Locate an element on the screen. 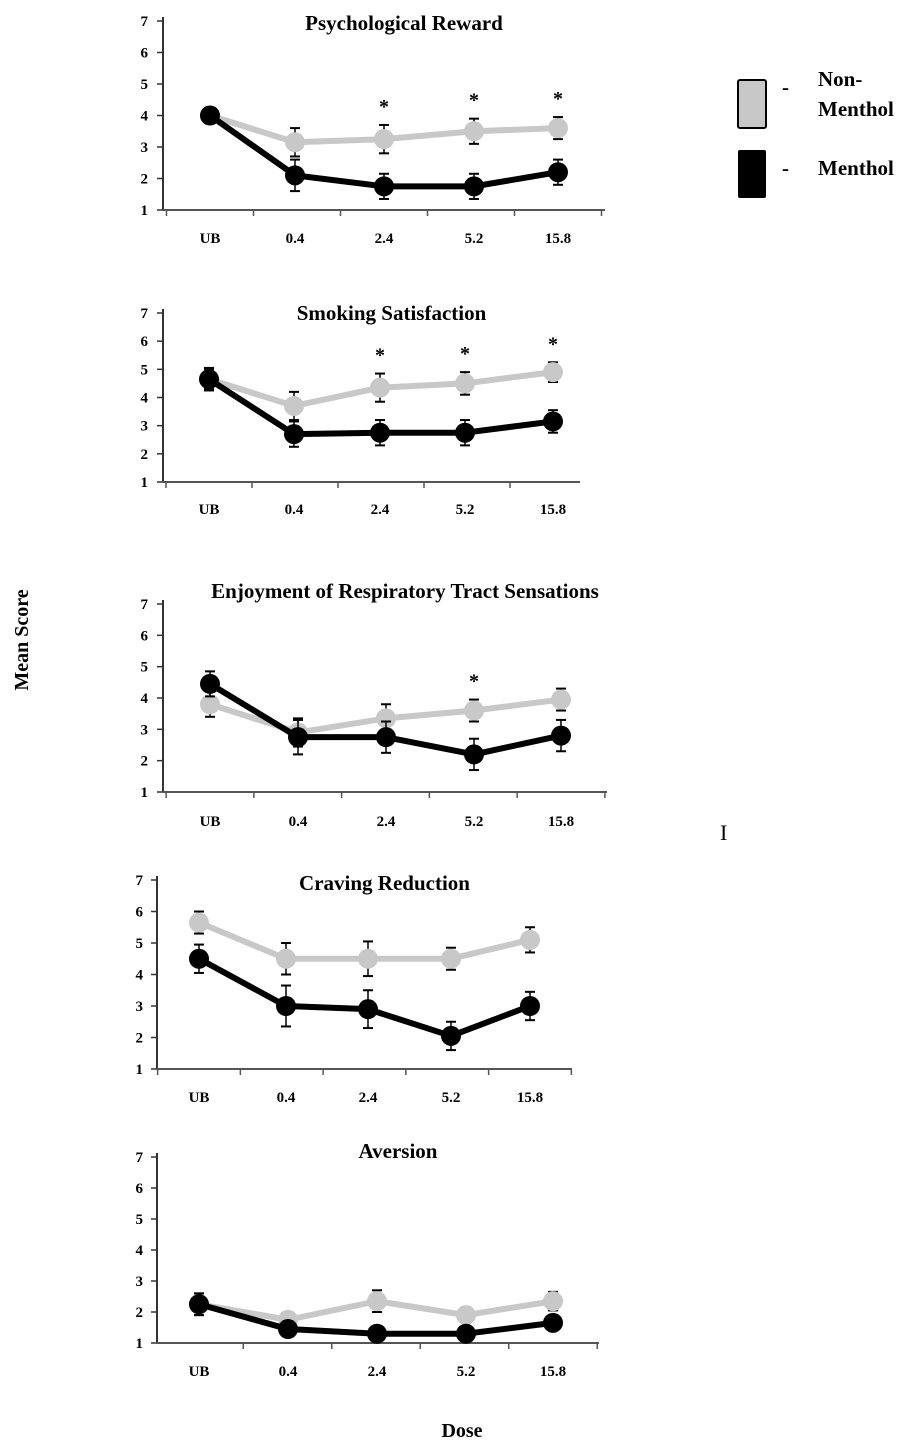 The image size is (912, 1444). legend-label-menthol: Menthol is located at coordinates (856, 168).